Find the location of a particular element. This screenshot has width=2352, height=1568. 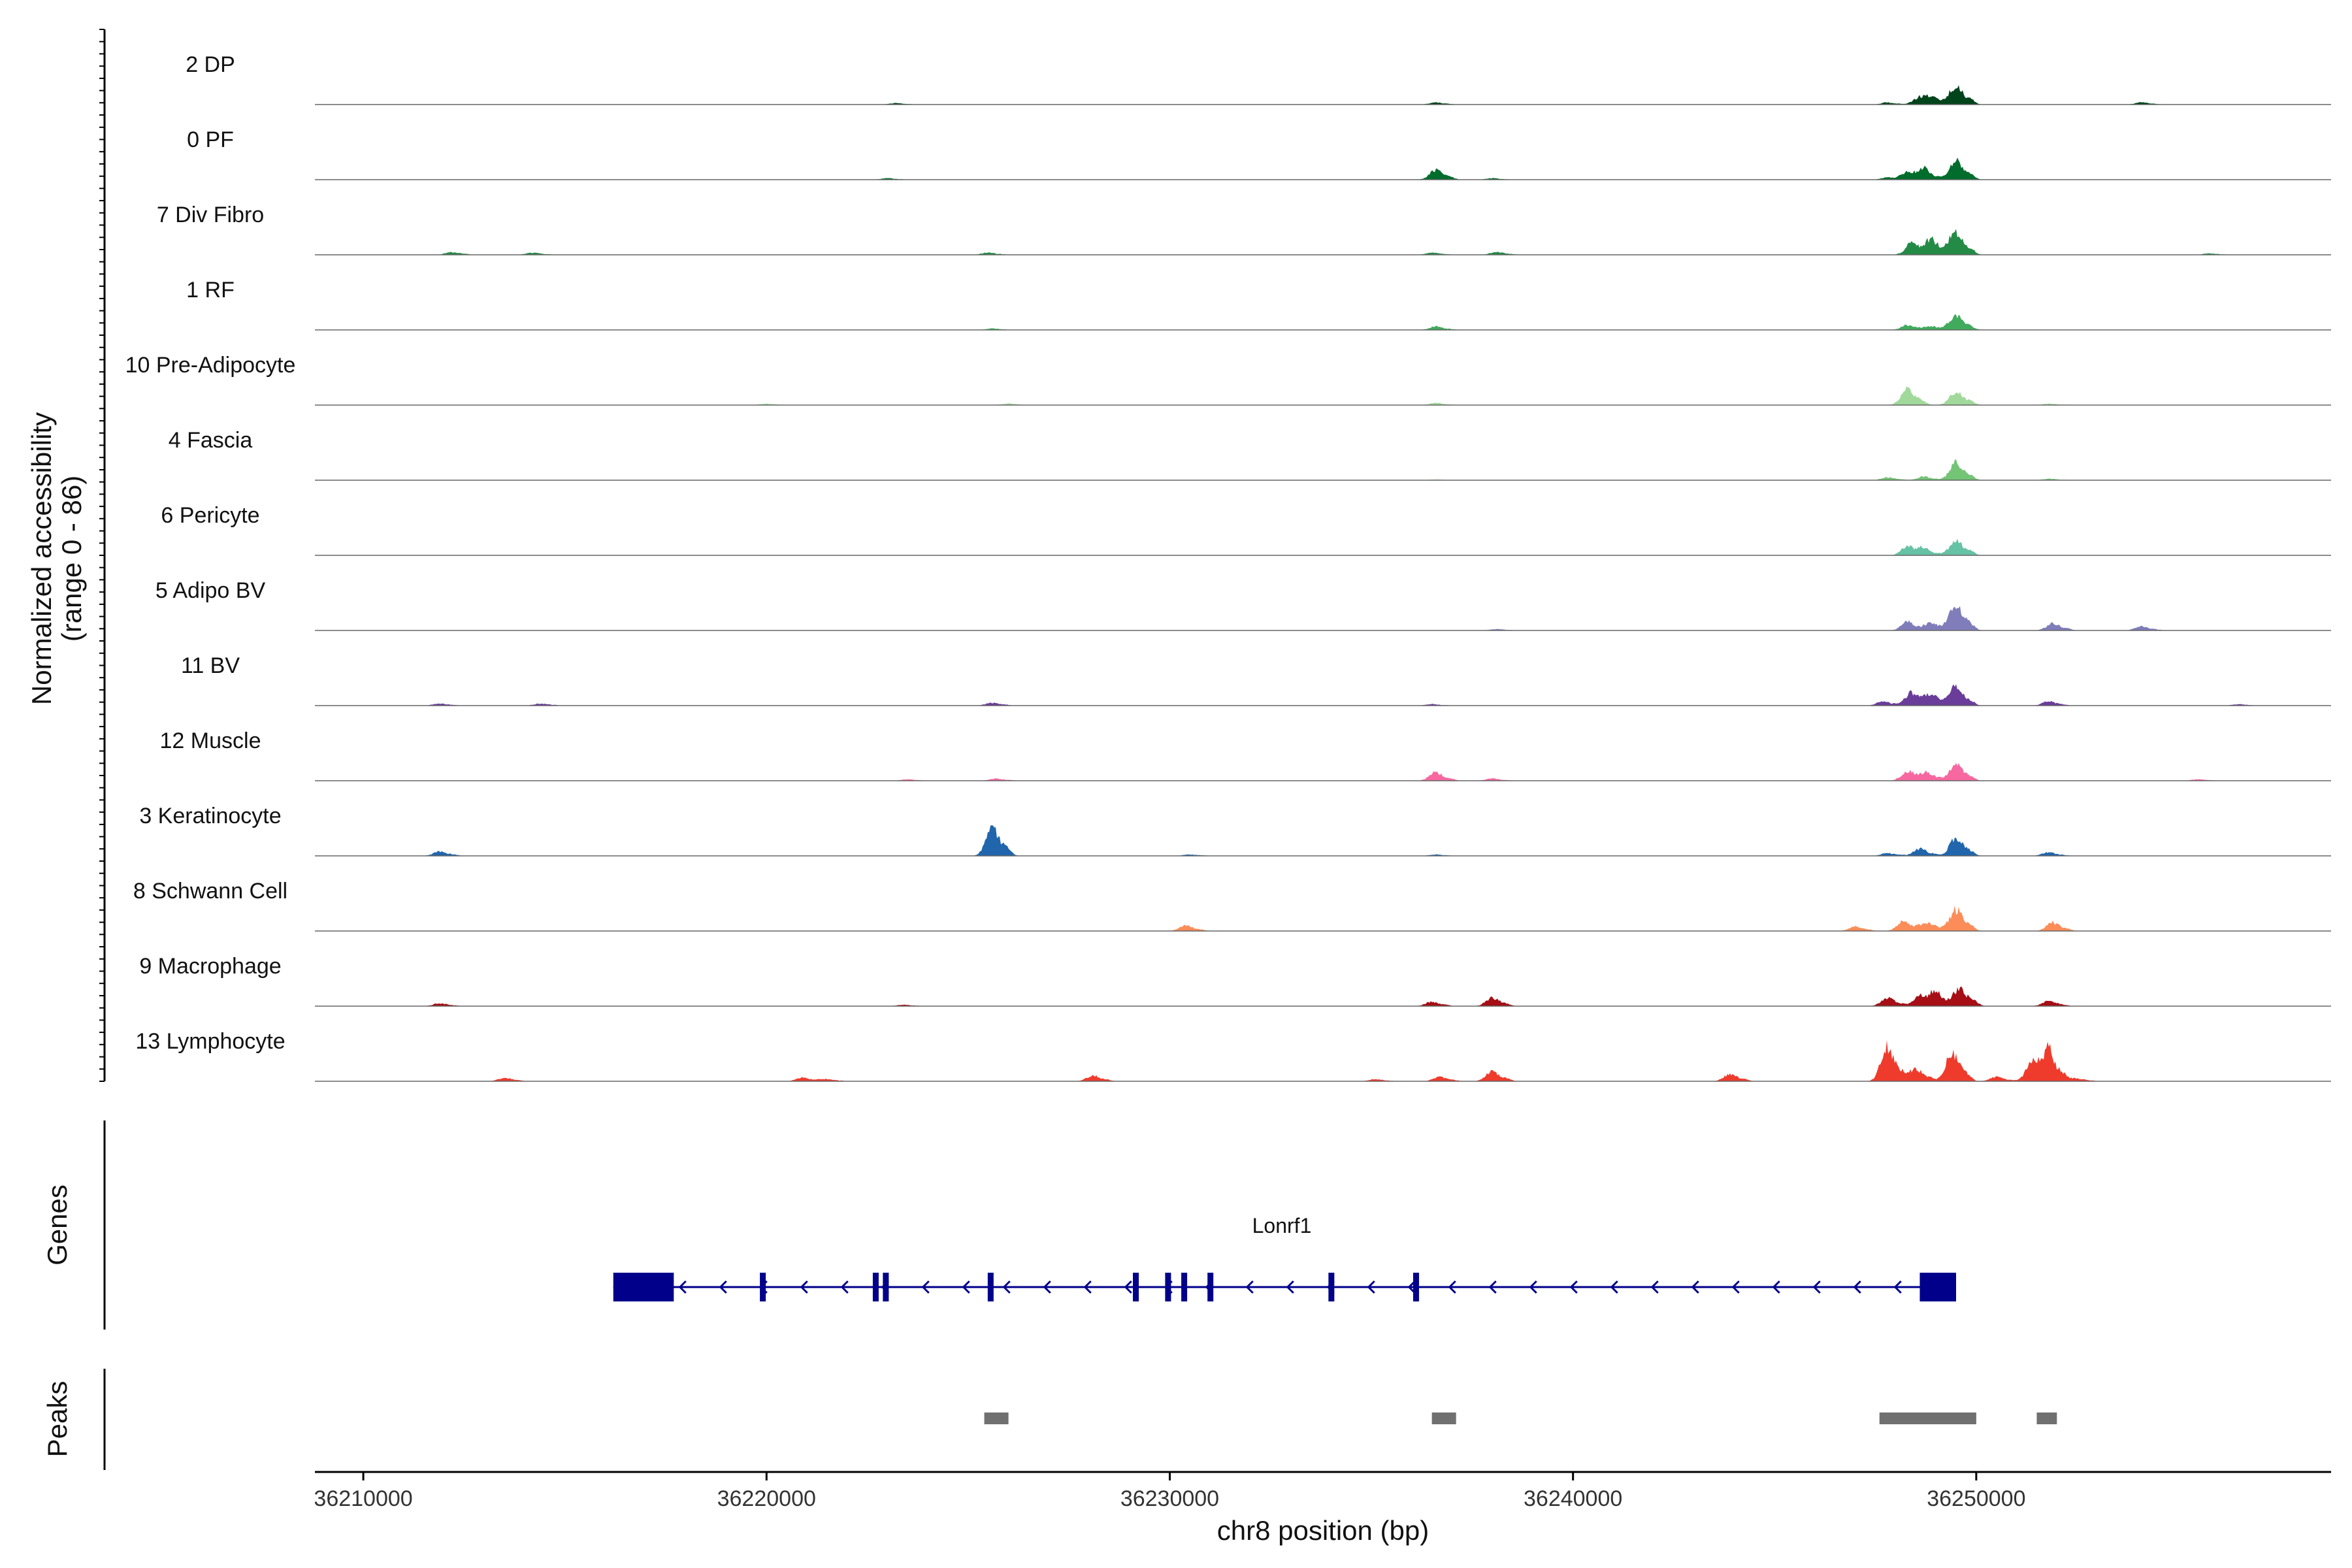

peaks-panel-title: Peaks is located at coordinates (57, 1419).